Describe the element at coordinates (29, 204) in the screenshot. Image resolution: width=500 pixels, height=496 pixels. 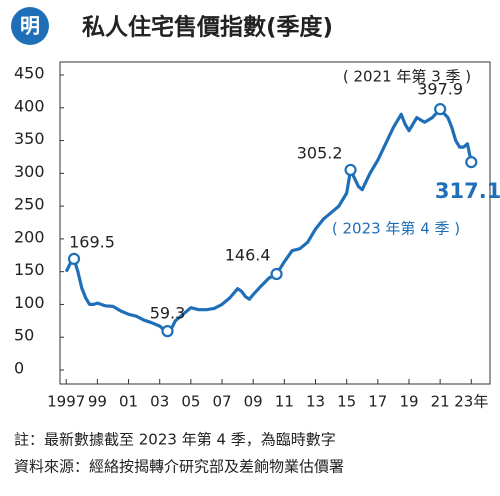
I see `y-tick-label: 250` at that location.